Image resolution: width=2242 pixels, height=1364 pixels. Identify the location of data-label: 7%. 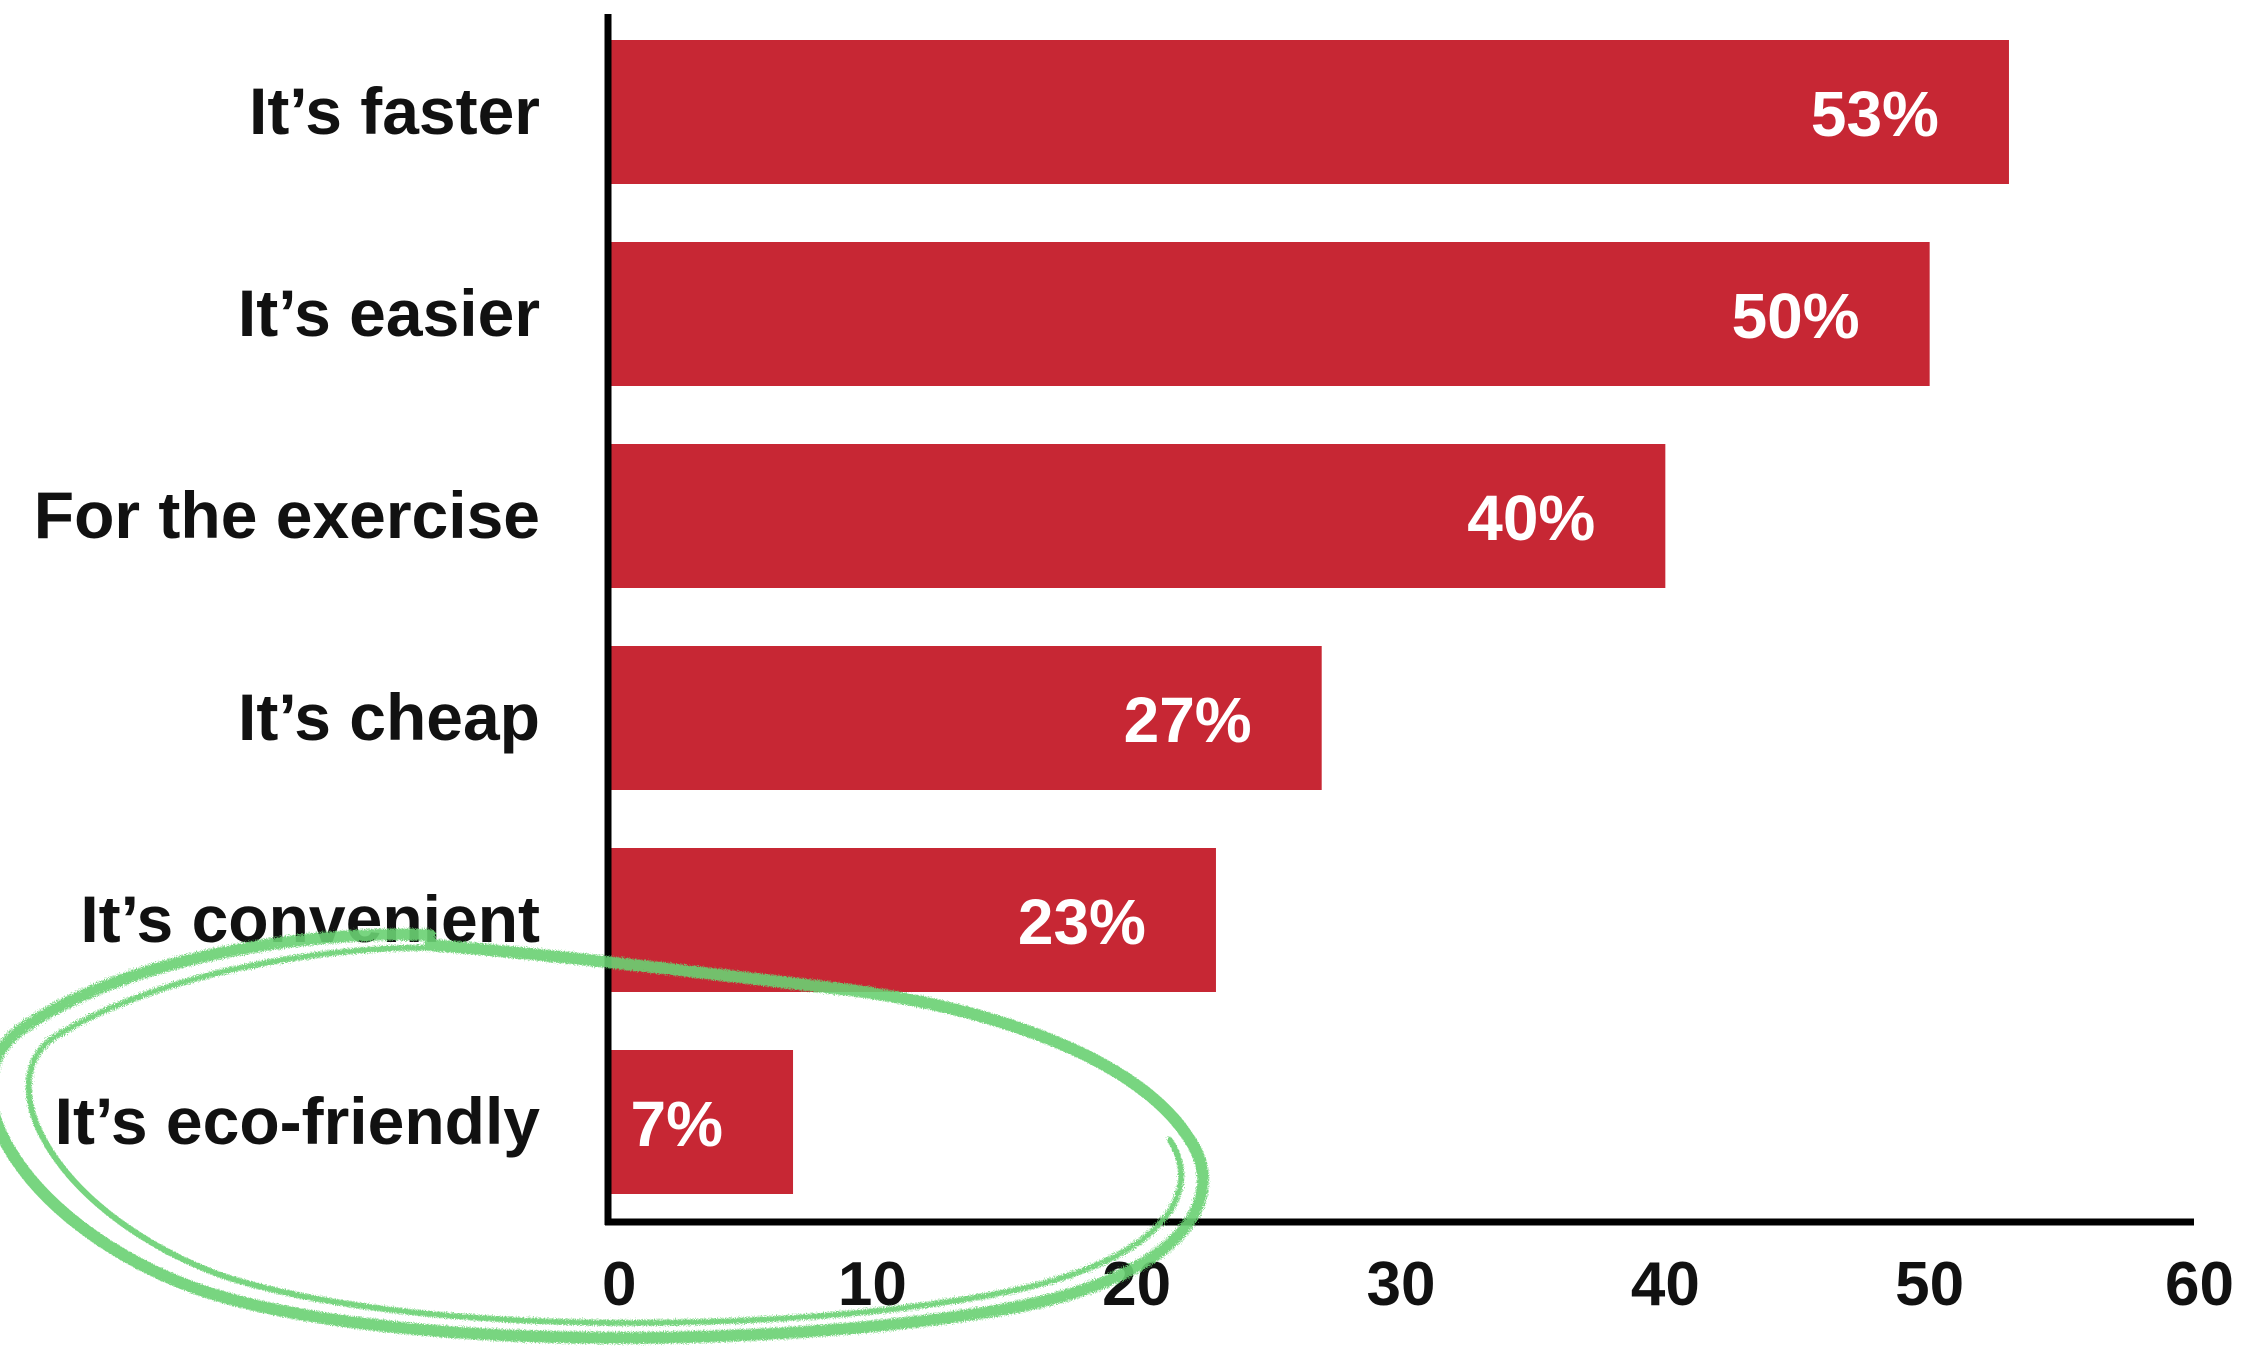
(677, 1124).